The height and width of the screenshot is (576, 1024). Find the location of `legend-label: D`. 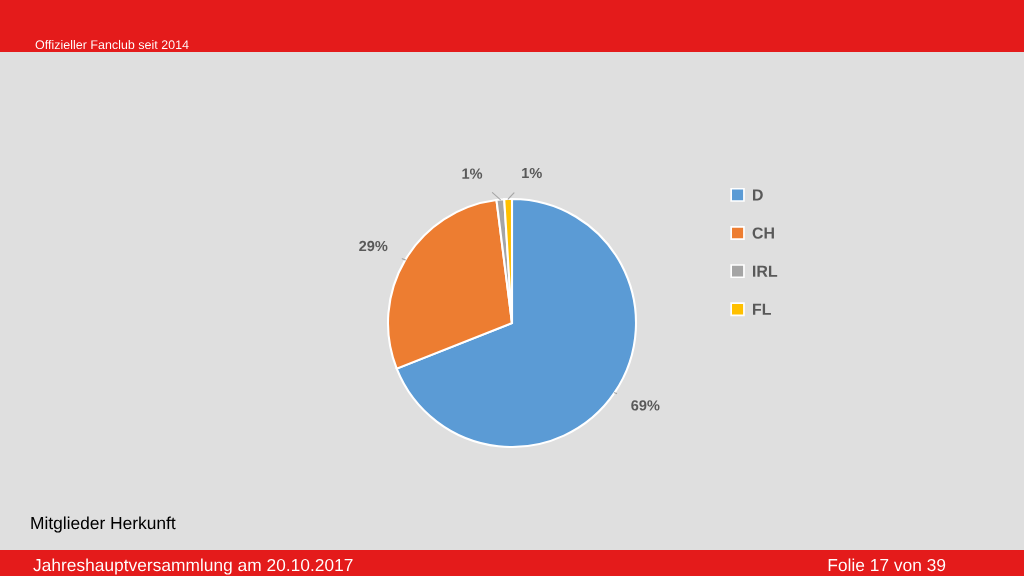

legend-label: D is located at coordinates (758, 195).